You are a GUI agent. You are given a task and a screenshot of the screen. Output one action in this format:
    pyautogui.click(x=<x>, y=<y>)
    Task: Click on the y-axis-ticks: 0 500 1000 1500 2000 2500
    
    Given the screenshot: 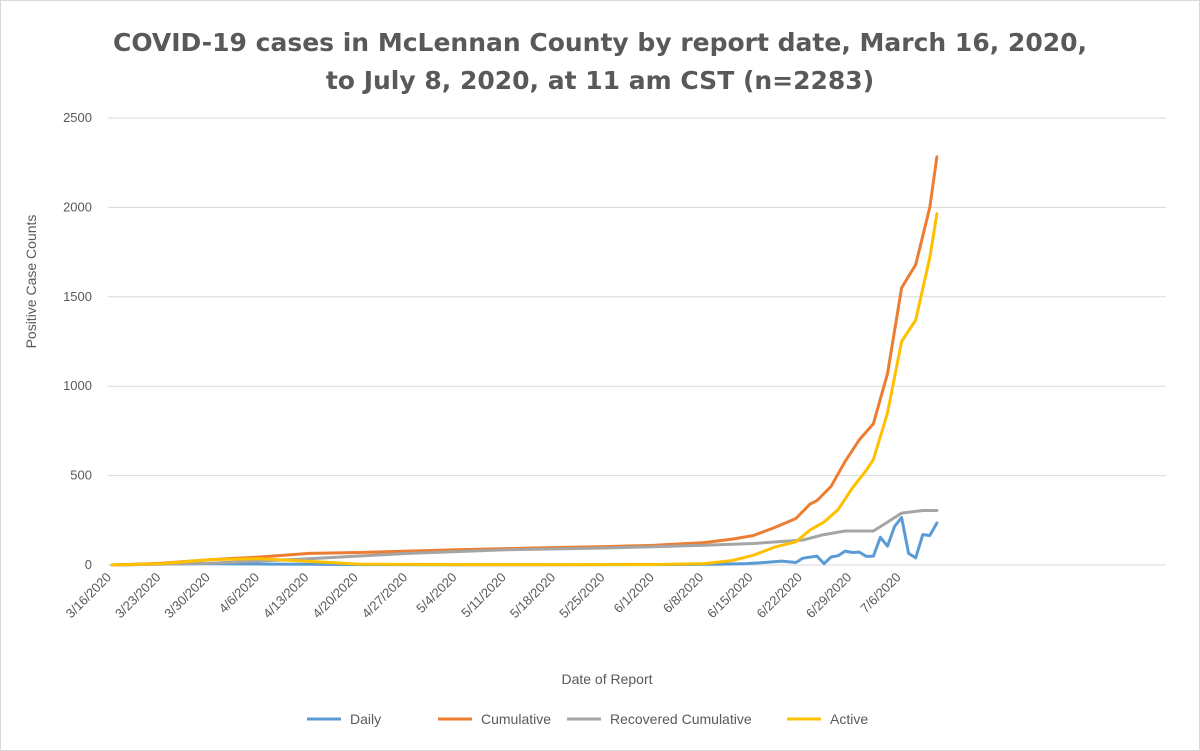 What is the action you would take?
    pyautogui.click(x=77, y=341)
    